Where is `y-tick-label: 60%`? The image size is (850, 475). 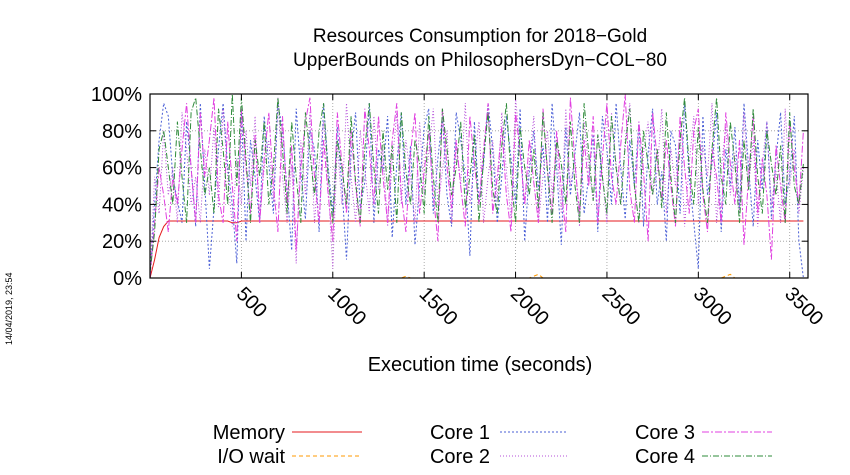 y-tick-label: 60% is located at coordinates (122, 169).